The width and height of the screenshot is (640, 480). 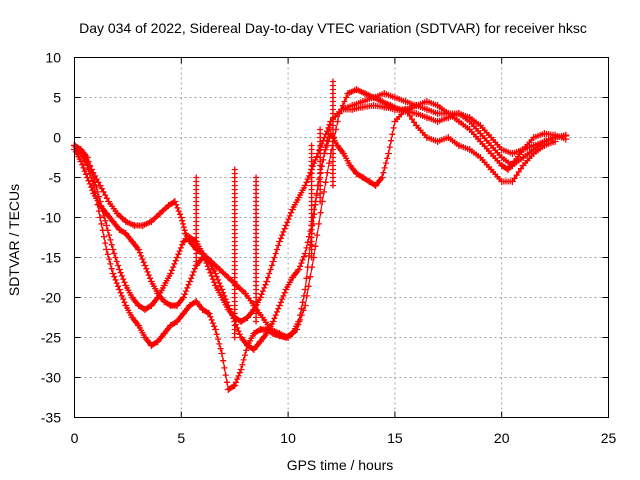 I want to click on y-tick-label: -25, so click(x=51, y=338).